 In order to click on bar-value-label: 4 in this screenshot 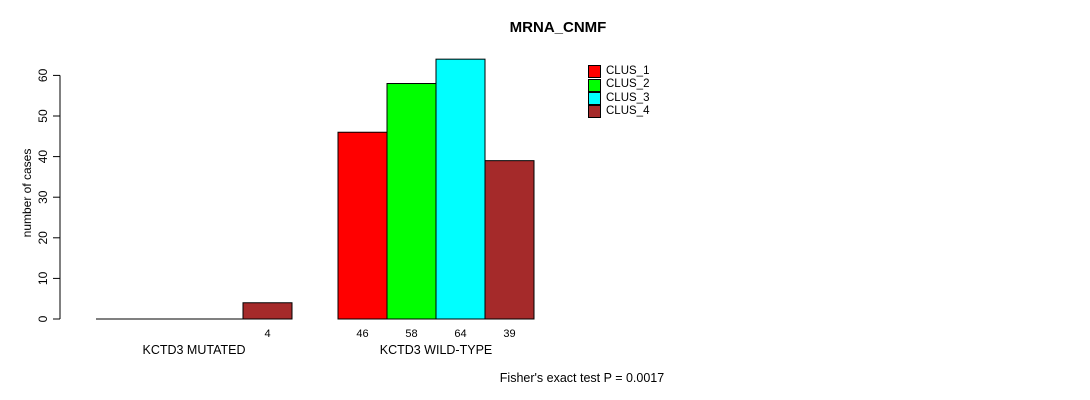, I will do `click(267, 334)`.